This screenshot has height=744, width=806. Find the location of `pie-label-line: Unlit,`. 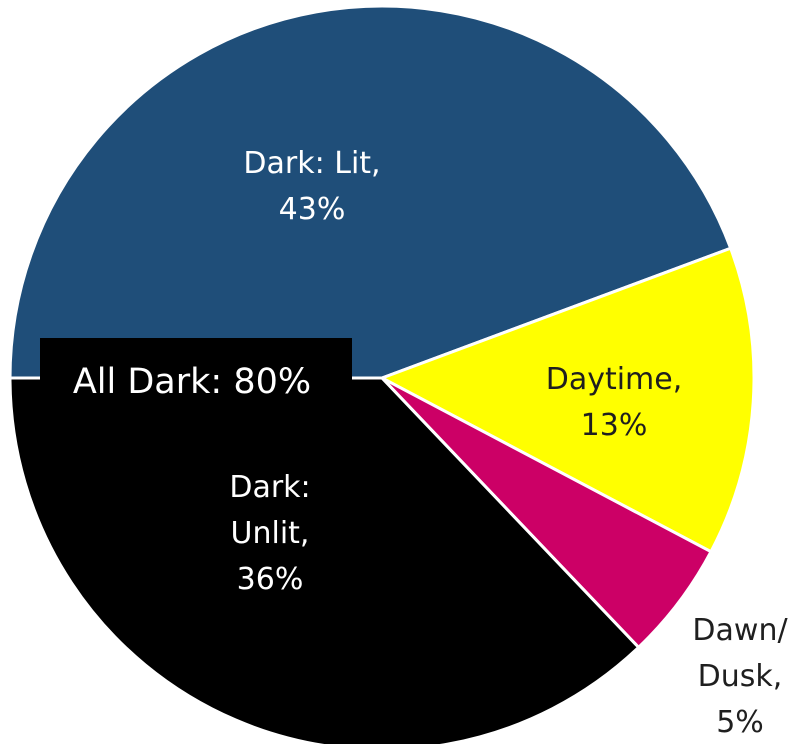

pie-label-line: Unlit, is located at coordinates (270, 533).